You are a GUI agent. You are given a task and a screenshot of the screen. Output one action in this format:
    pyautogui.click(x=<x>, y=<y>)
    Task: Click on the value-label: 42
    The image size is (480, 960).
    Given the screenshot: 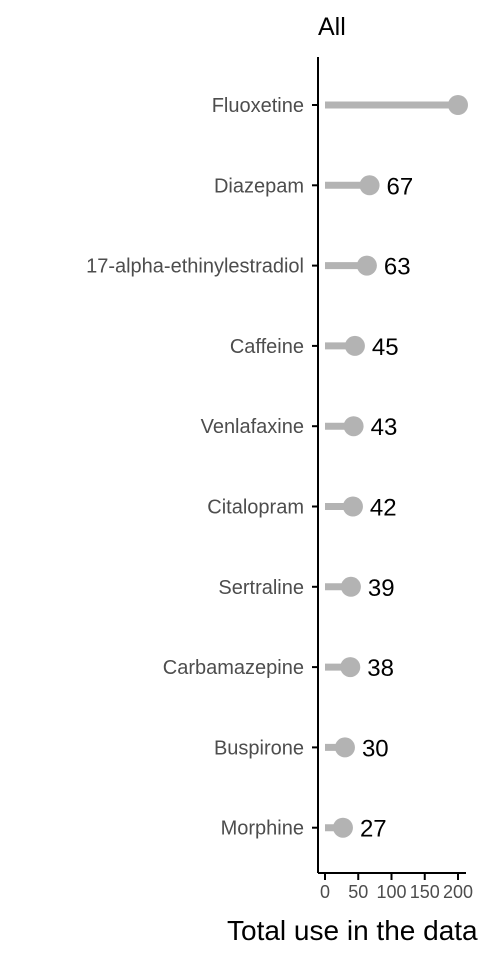 What is the action you would take?
    pyautogui.click(x=383, y=508)
    